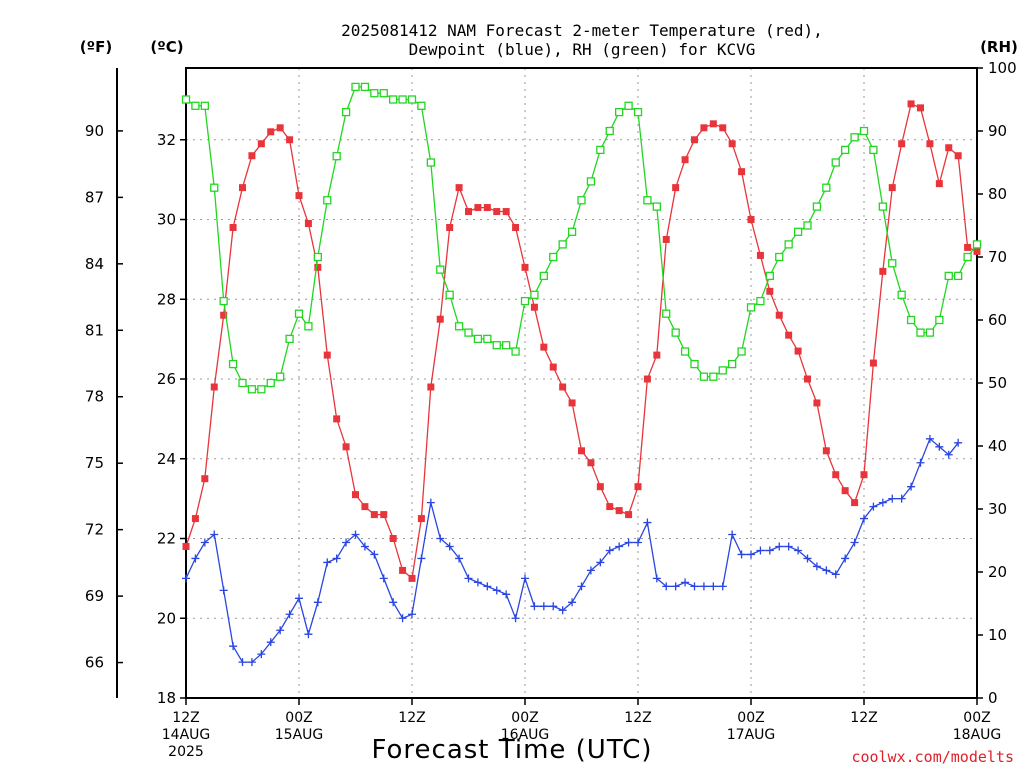 The height and width of the screenshot is (768, 1024). Describe the element at coordinates (166, 698) in the screenshot. I see `celsius-tick-label: 18` at that location.